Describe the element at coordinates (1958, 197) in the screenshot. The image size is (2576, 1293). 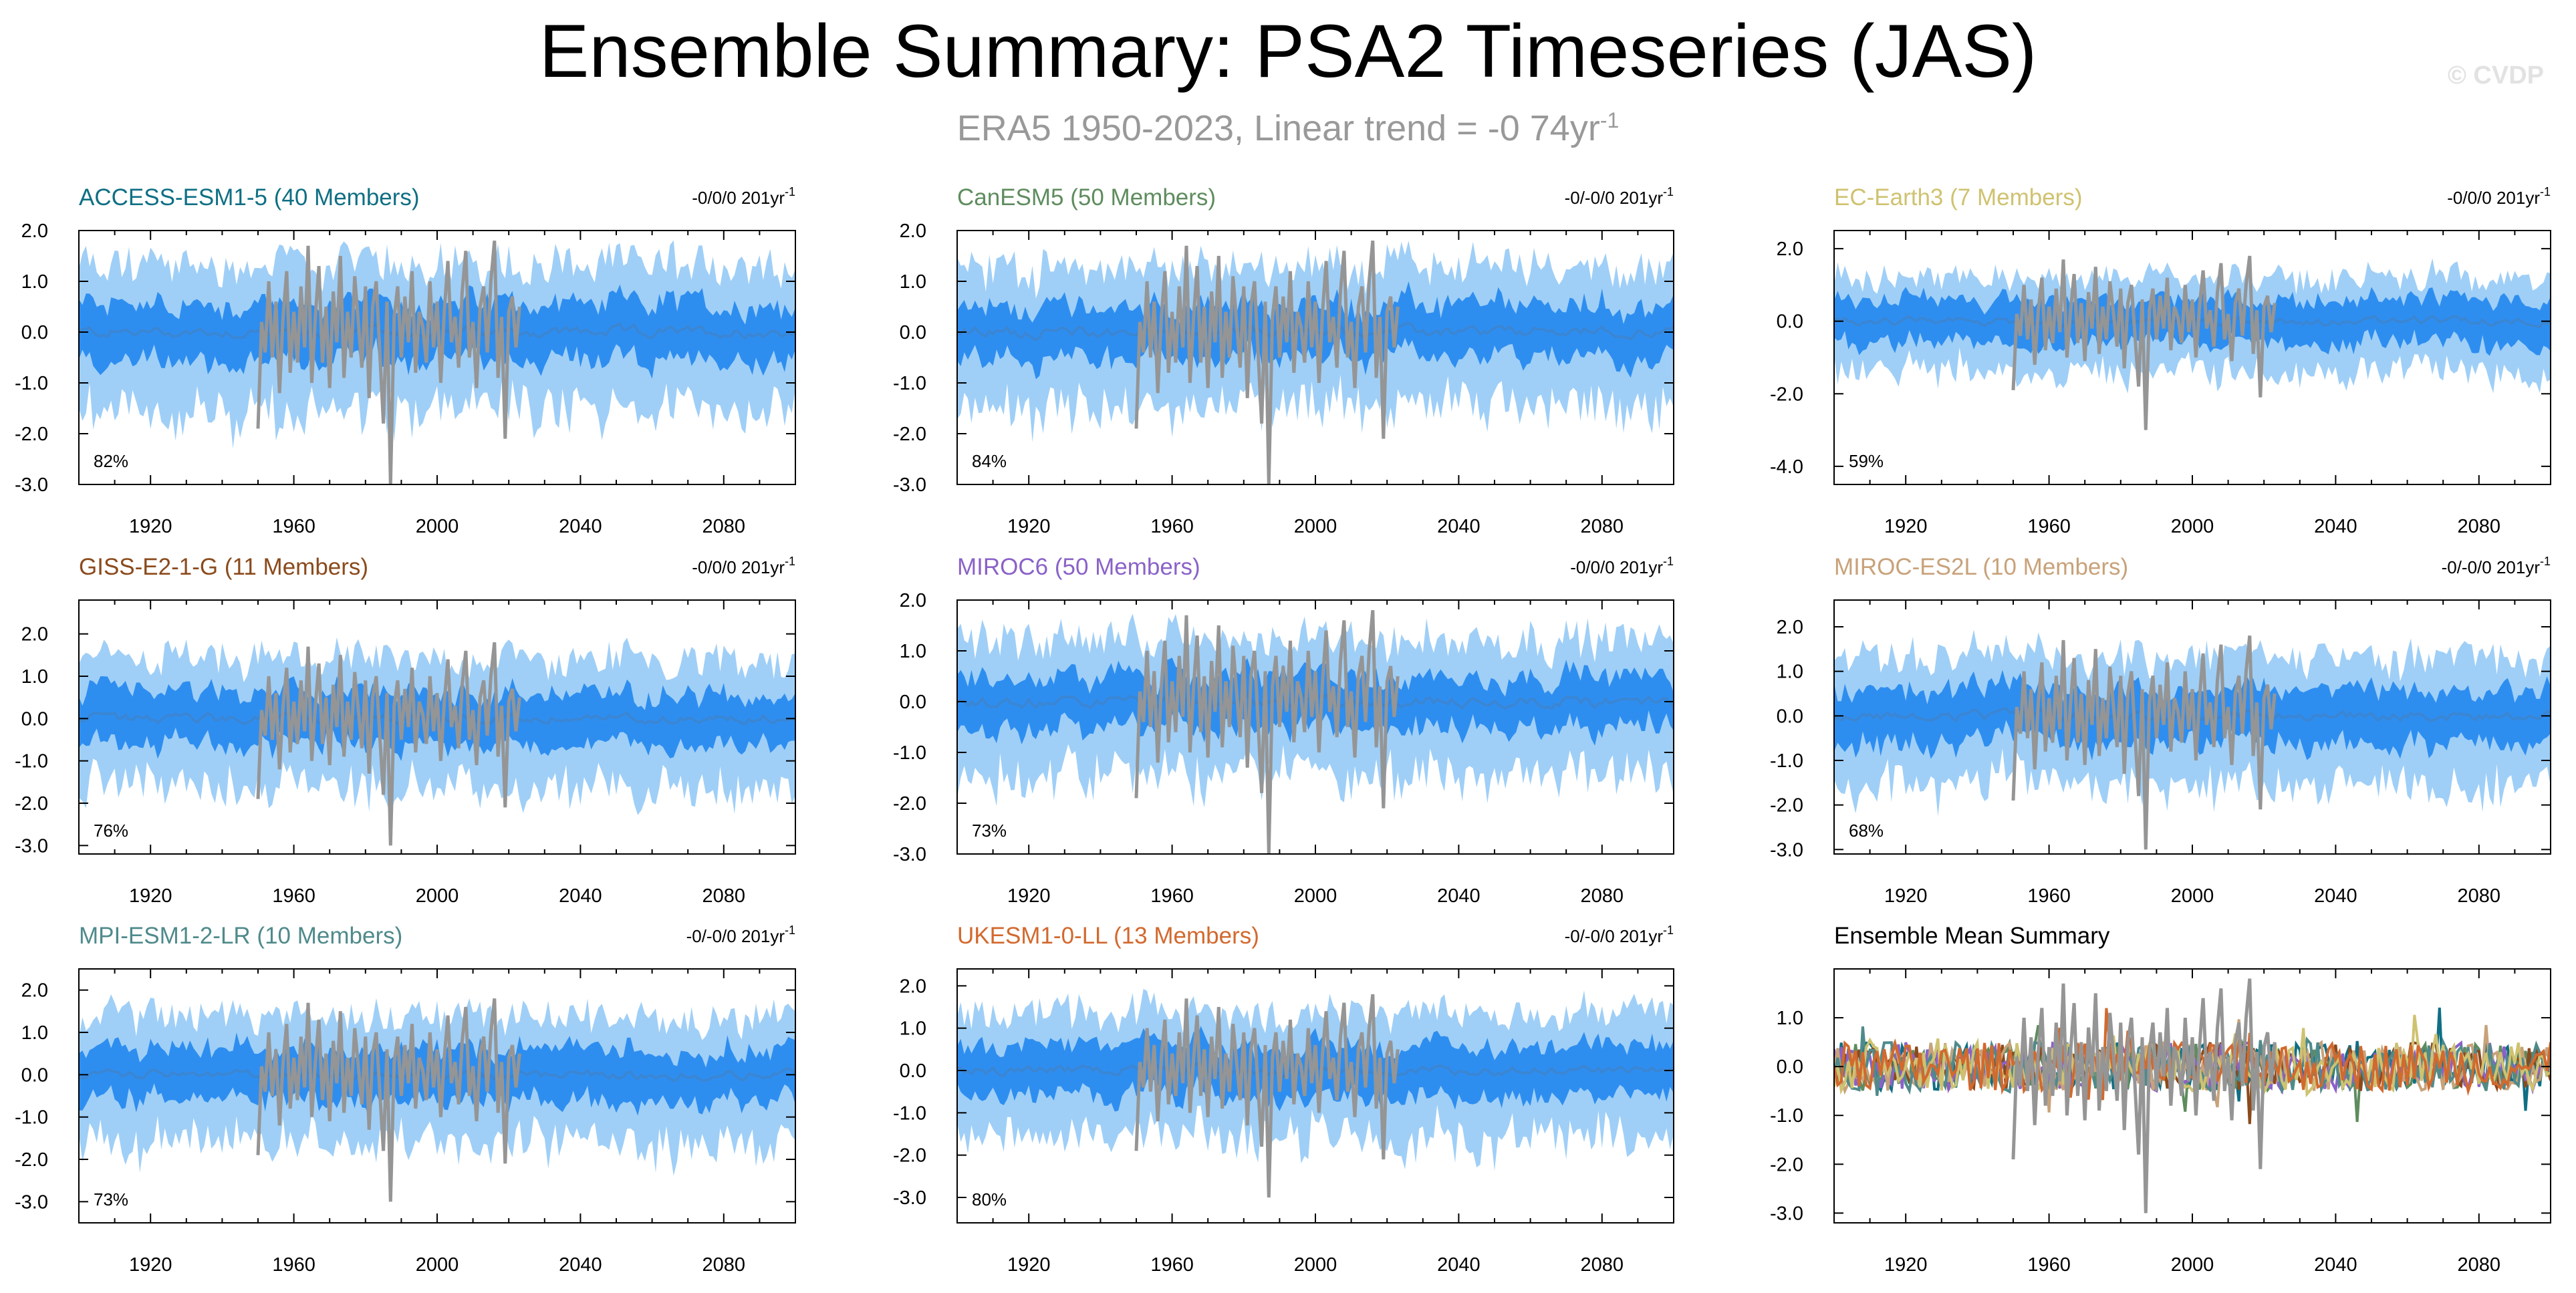
I see `panel-title: EC-Earth3 (7 Members)` at that location.